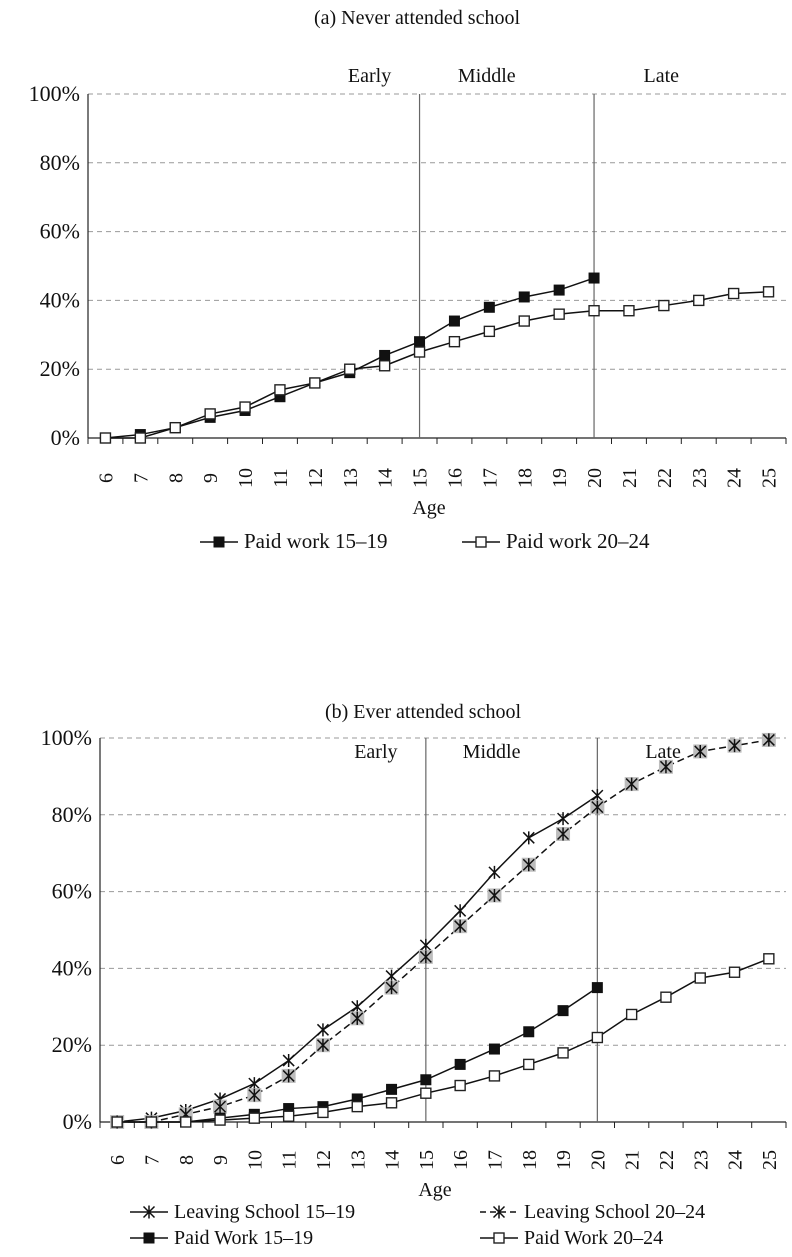  Describe the element at coordinates (427, 1160) in the screenshot. I see `x-tick-label: 15` at that location.